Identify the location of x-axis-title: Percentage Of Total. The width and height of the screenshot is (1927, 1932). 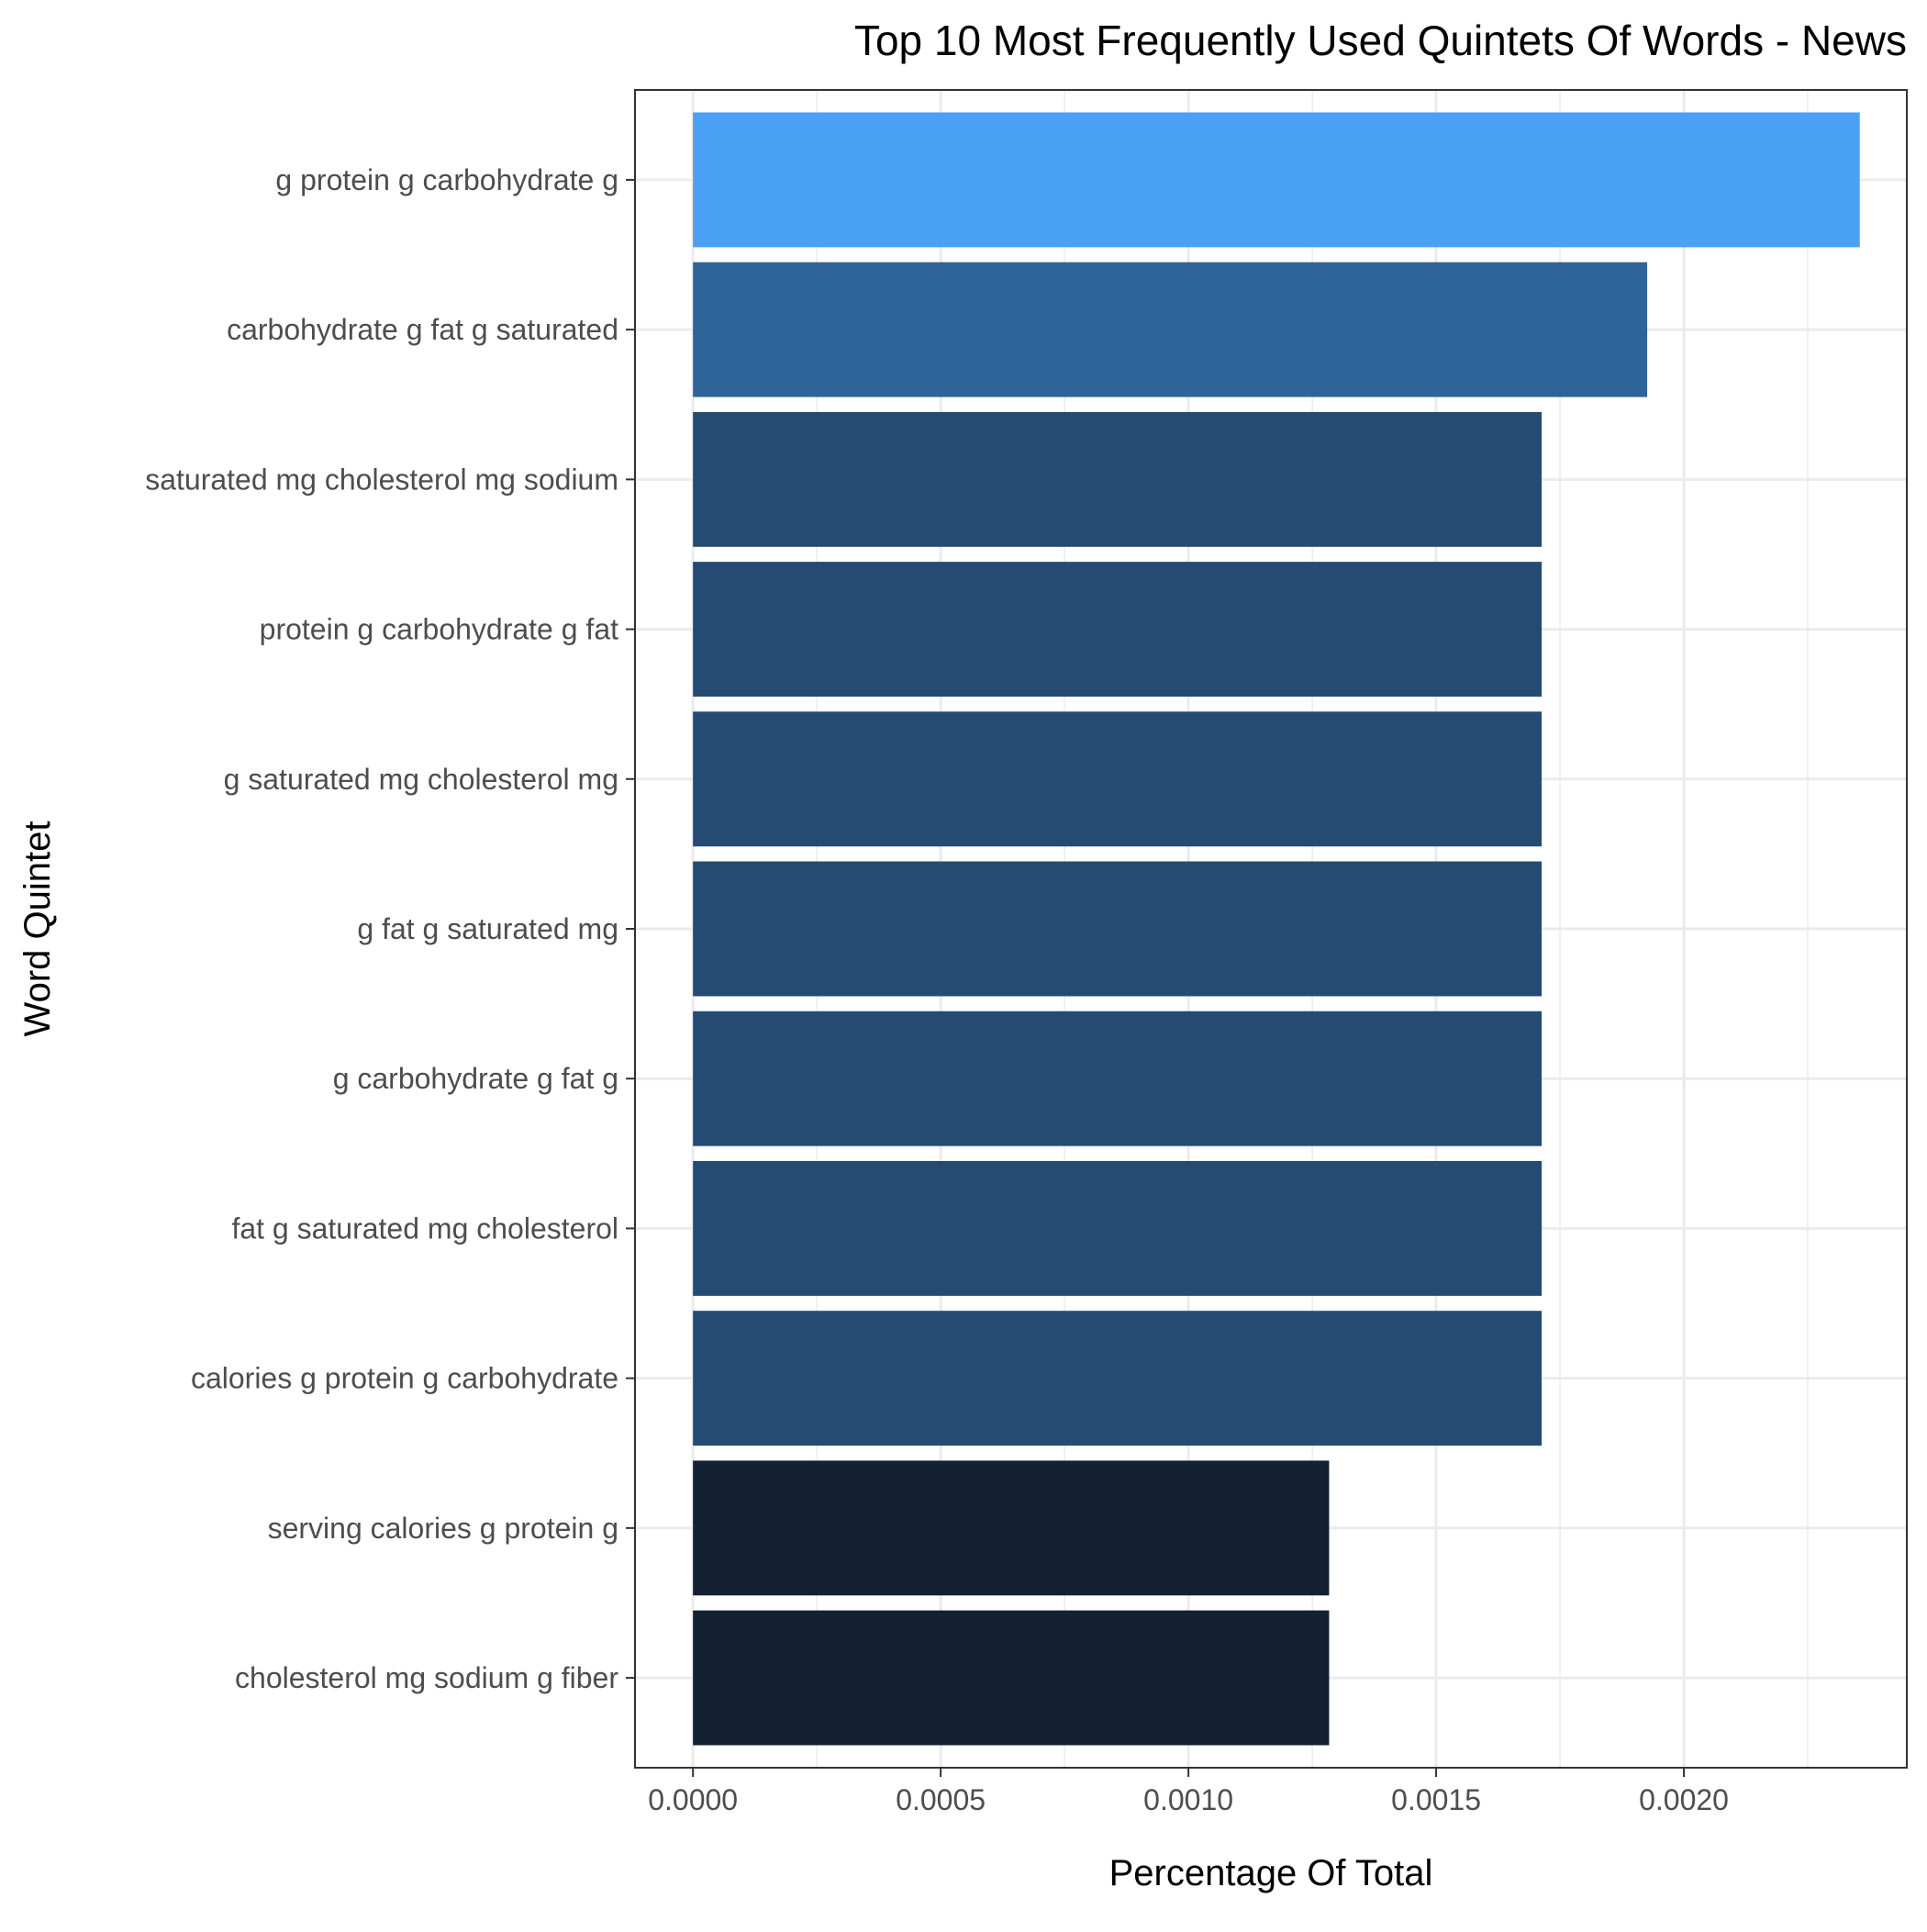
(1271, 1873).